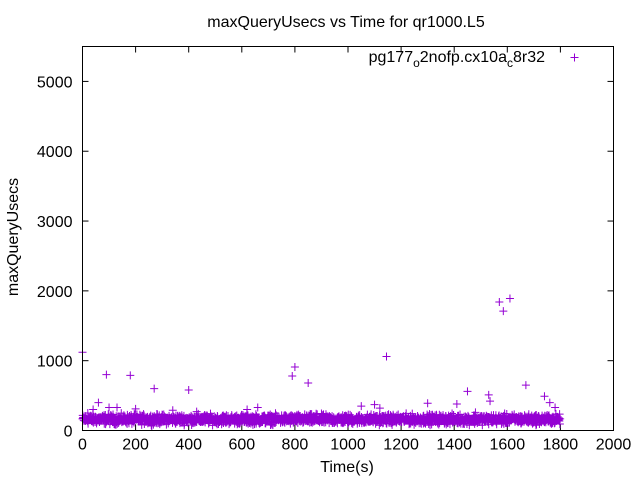 The width and height of the screenshot is (640, 480). What do you see at coordinates (457, 59) in the screenshot?
I see `legend-label: pg177o2nofp.cx10ac8r32` at bounding box center [457, 59].